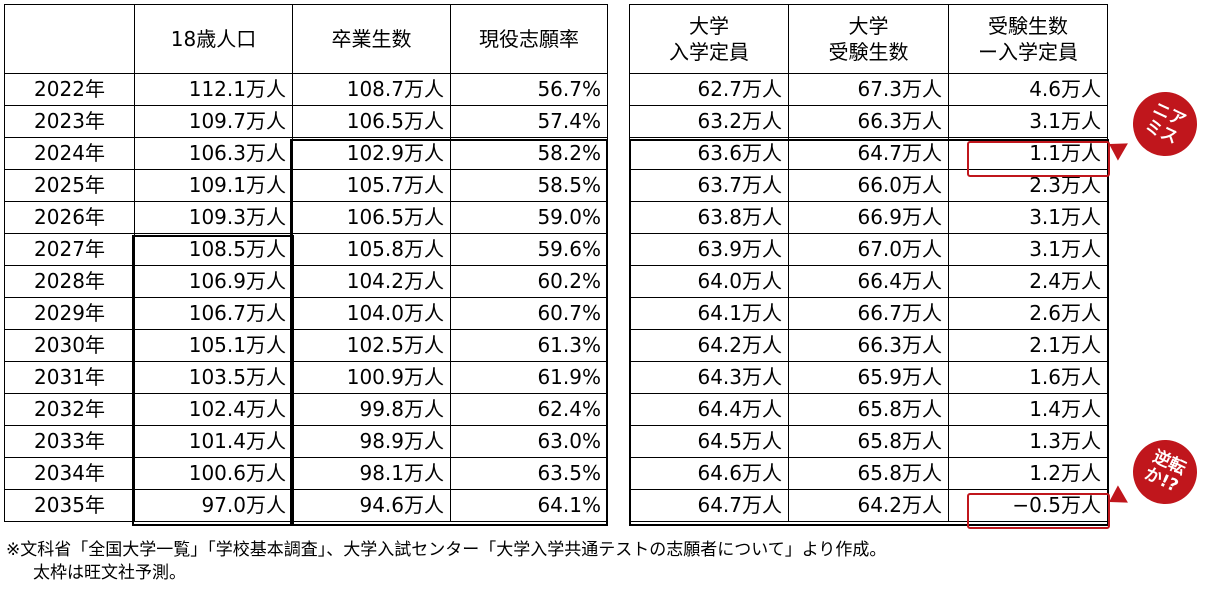 Image resolution: width=1218 pixels, height=592 pixels. What do you see at coordinates (1028, 345) in the screenshot?
I see `cell-surplus: 2.1万人` at bounding box center [1028, 345].